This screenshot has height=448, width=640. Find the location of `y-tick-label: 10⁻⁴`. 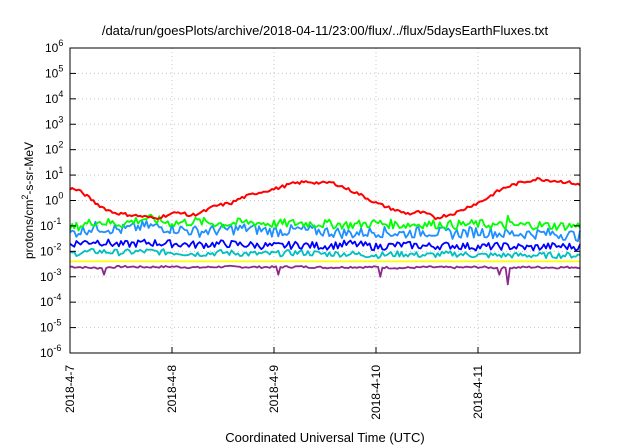

y-tick-label: 10⁻⁴ is located at coordinates (50, 300).